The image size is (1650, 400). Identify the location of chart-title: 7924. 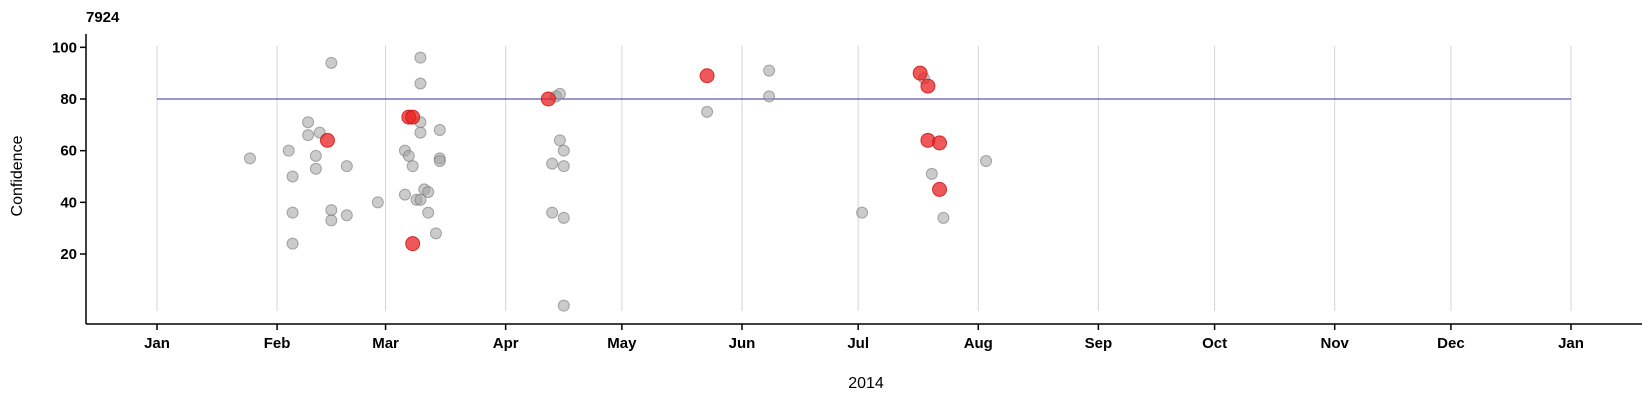
(103, 17).